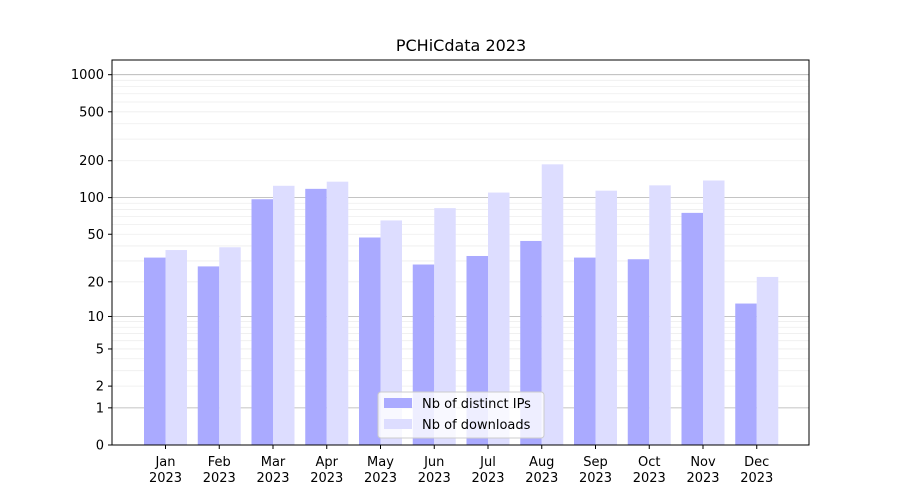 The image size is (900, 500). I want to click on x-tick-label-month: Aug, so click(541, 462).